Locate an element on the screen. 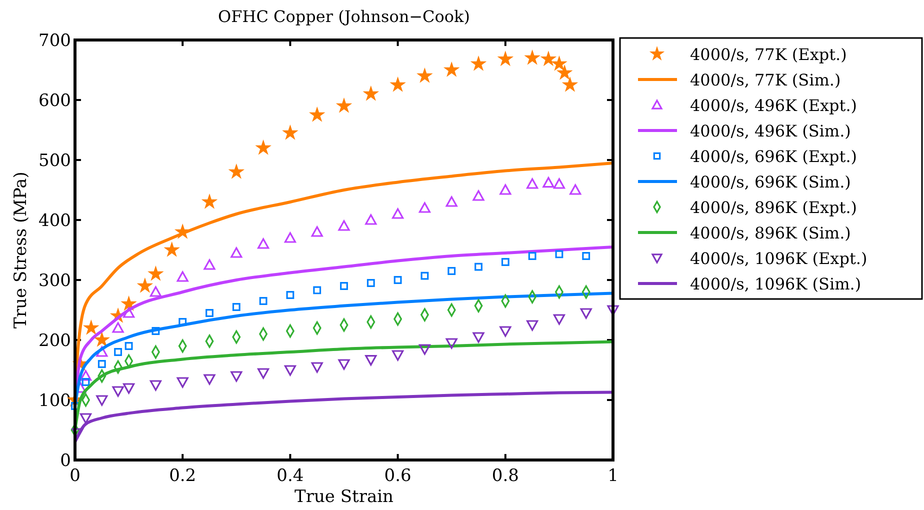  legend-label: 4000/s, 77K (Expt.) is located at coordinates (768, 54).